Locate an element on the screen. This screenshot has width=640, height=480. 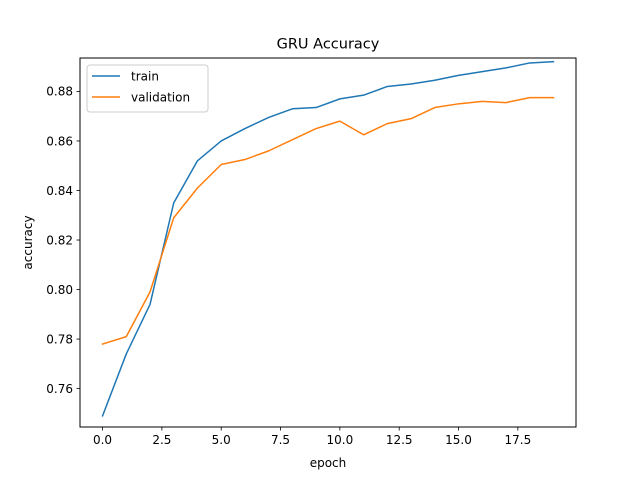
y-tick-label: 0.80 is located at coordinates (59, 290).